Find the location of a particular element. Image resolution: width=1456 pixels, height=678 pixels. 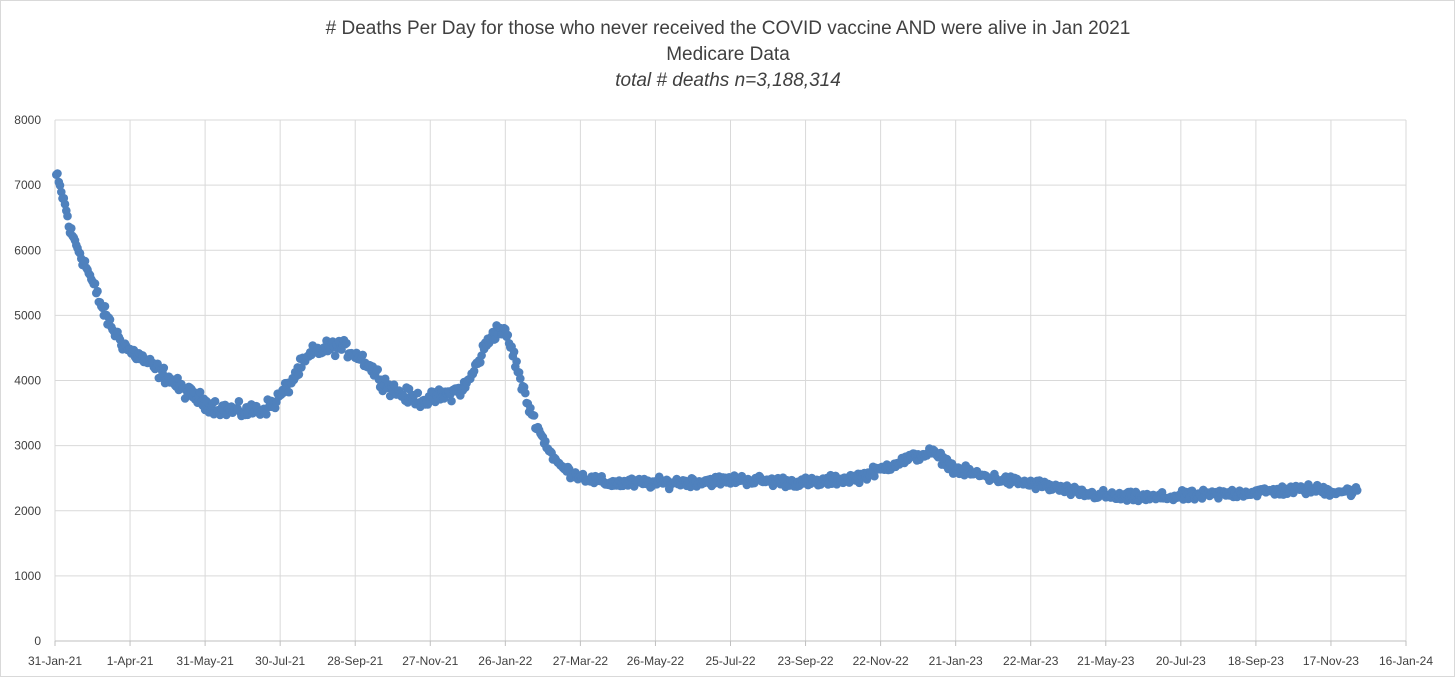

x-tick-label: 25-Jul-22 is located at coordinates (730, 661).